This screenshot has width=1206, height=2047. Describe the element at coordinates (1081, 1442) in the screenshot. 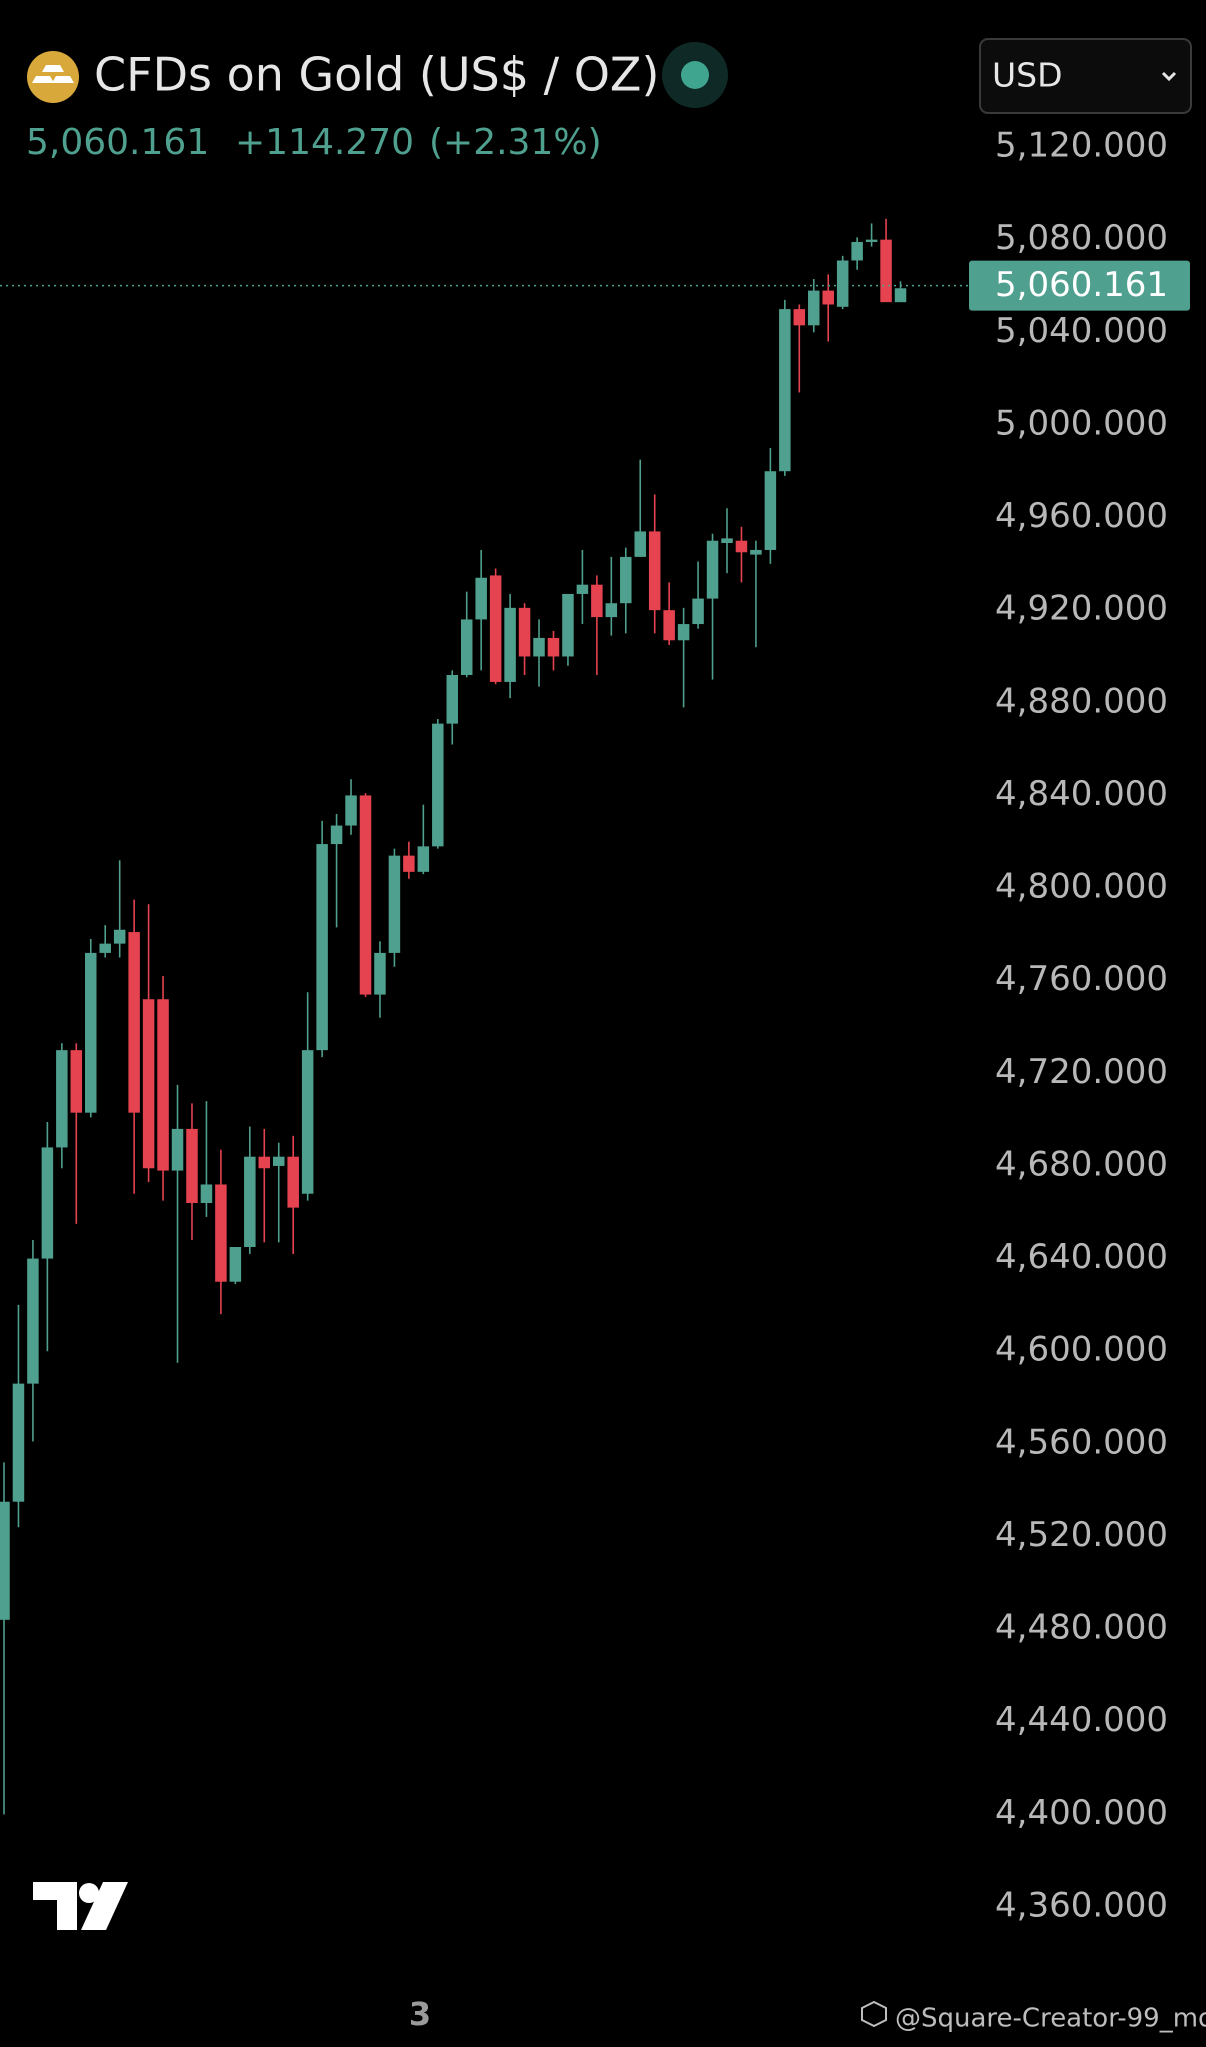

I see `y-tick-label: 4,560.000` at that location.